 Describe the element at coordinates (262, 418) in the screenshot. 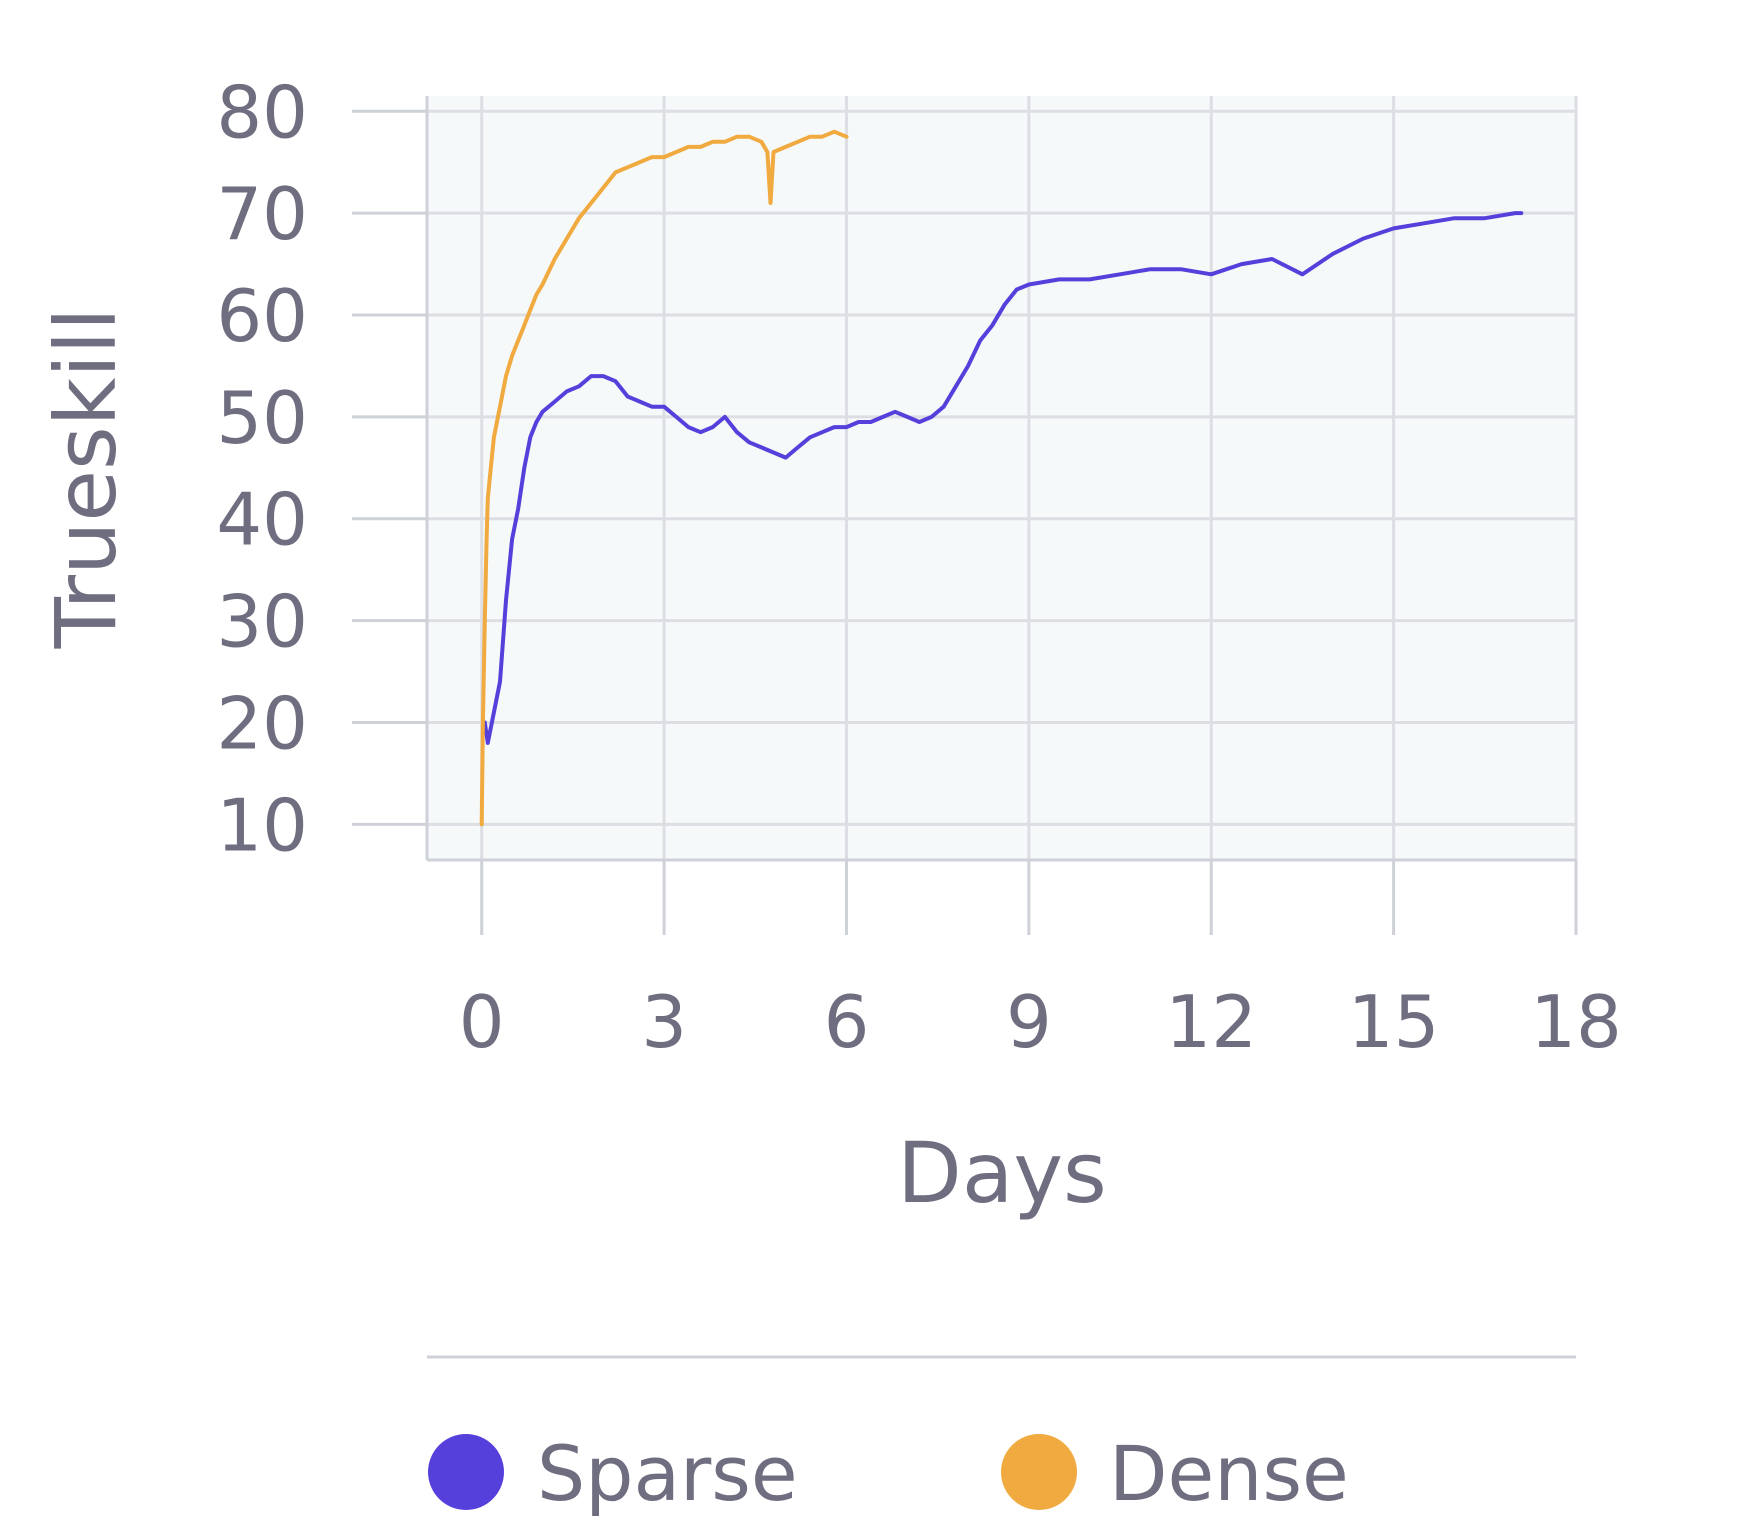

I see `y-tick-label-50: 50` at that location.